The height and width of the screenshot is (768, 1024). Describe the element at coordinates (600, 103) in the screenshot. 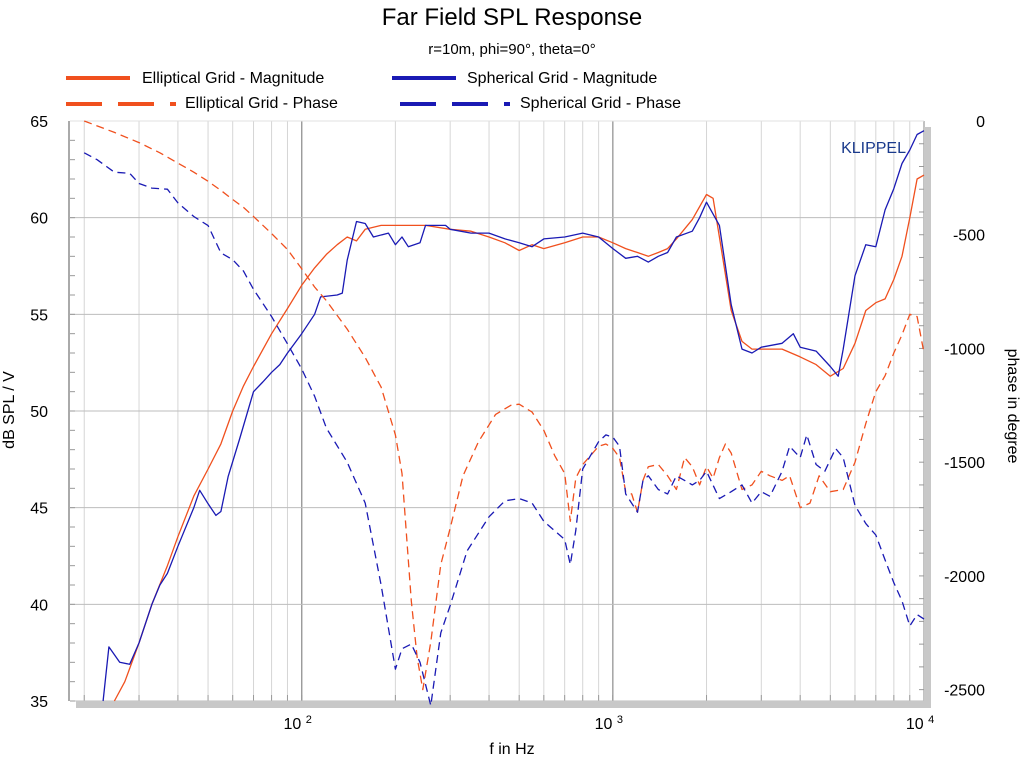

I see `legend-label-spherical-phase: Spherical Grid - Phase` at that location.